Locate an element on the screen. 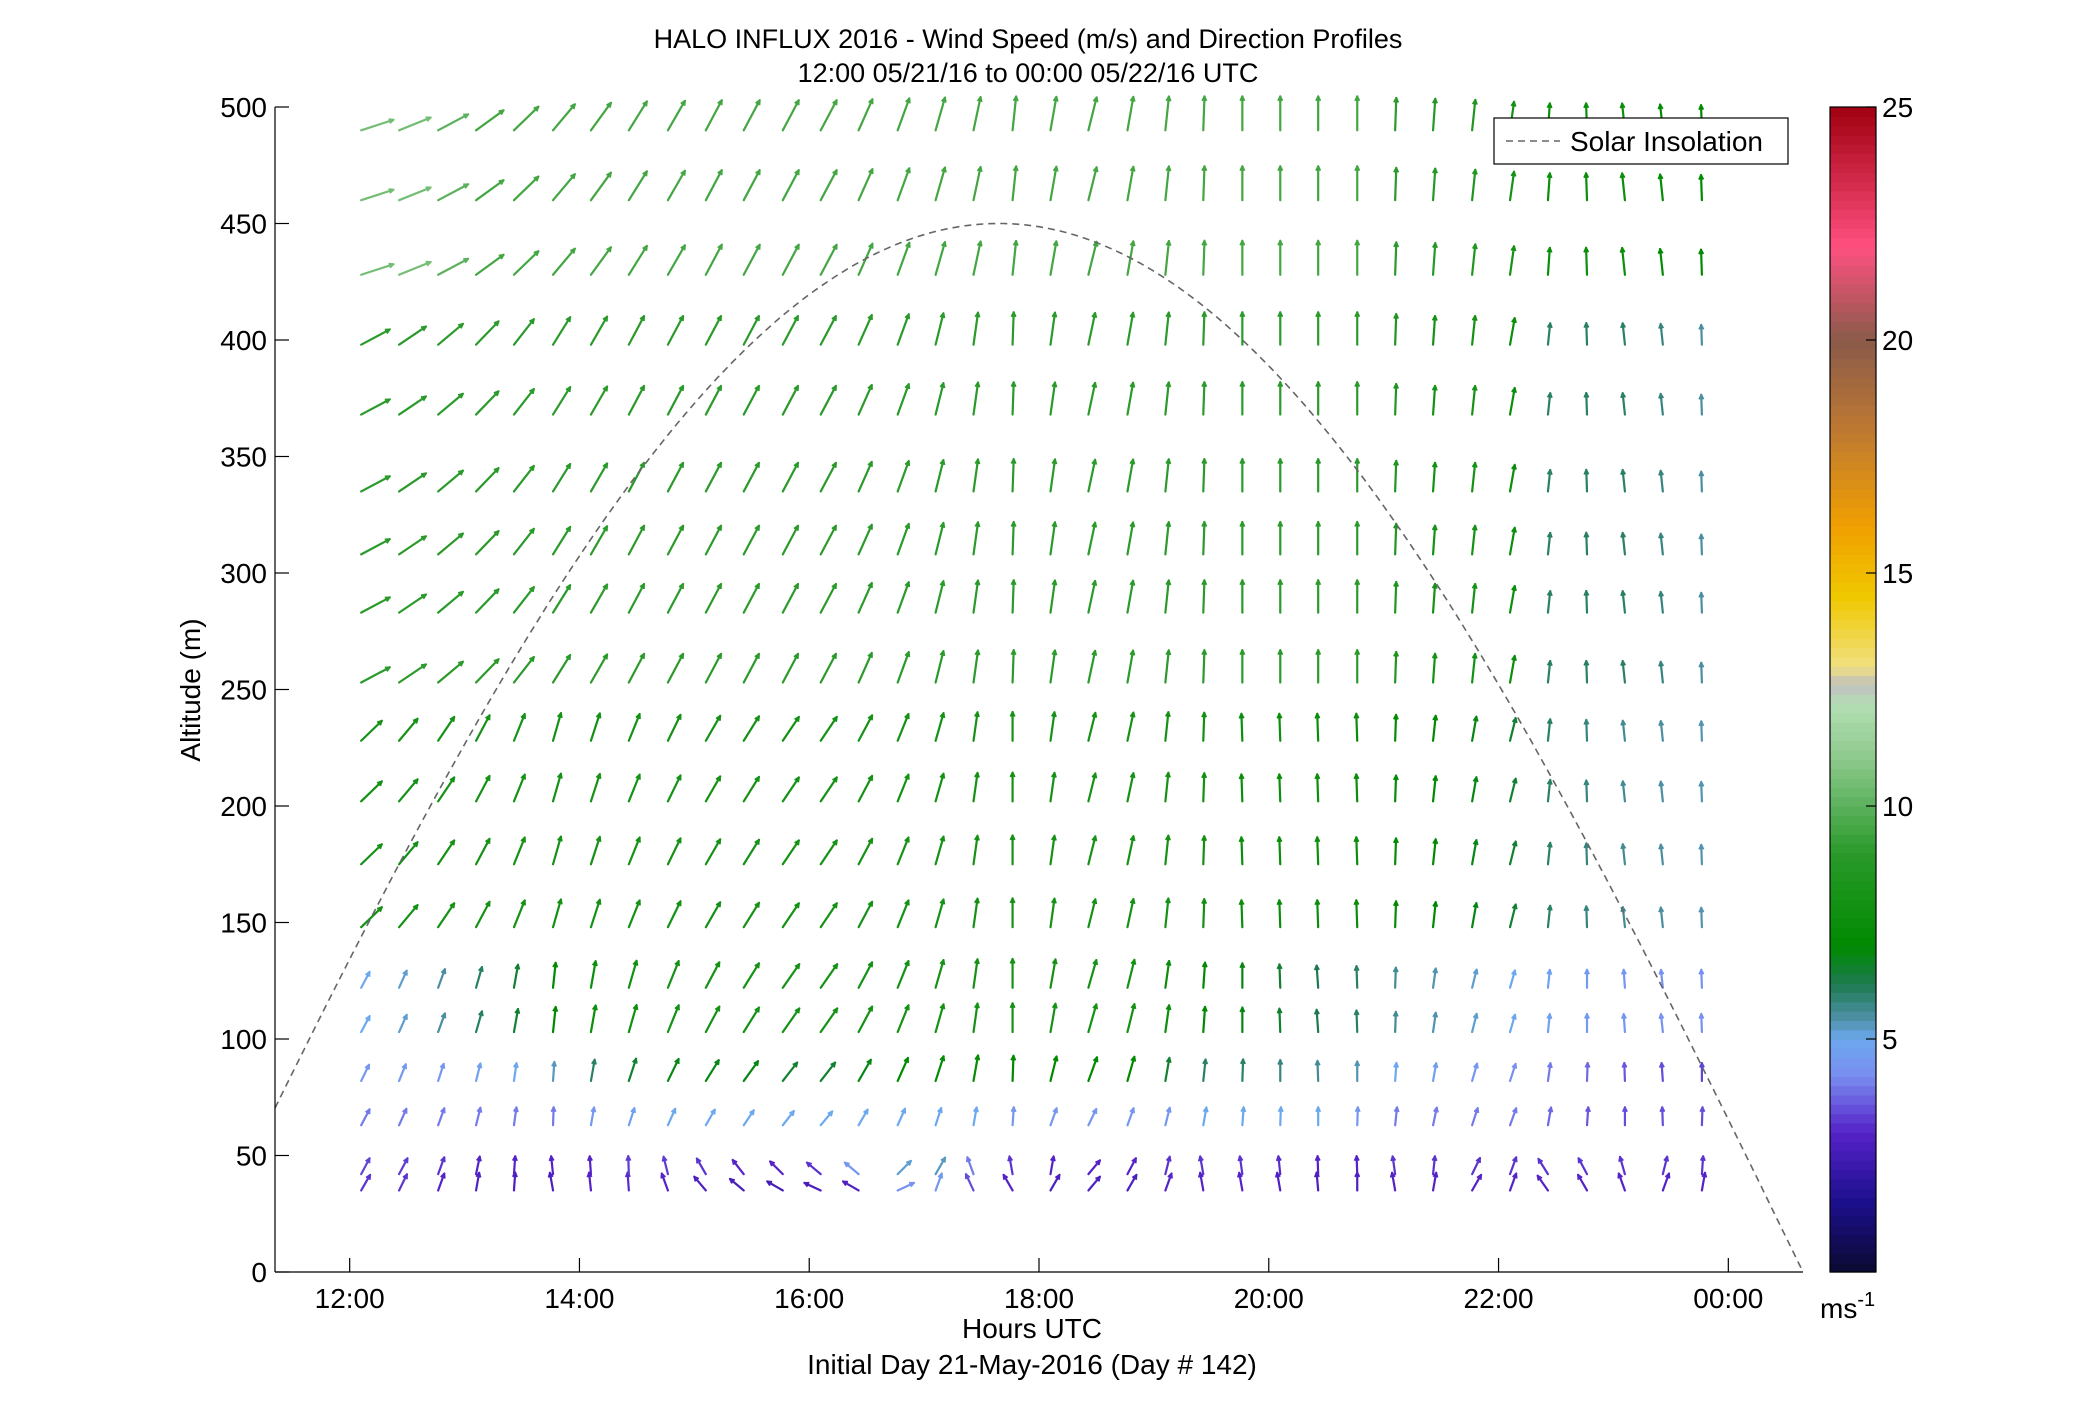  y-tick-label: 300 is located at coordinates (243, 573).